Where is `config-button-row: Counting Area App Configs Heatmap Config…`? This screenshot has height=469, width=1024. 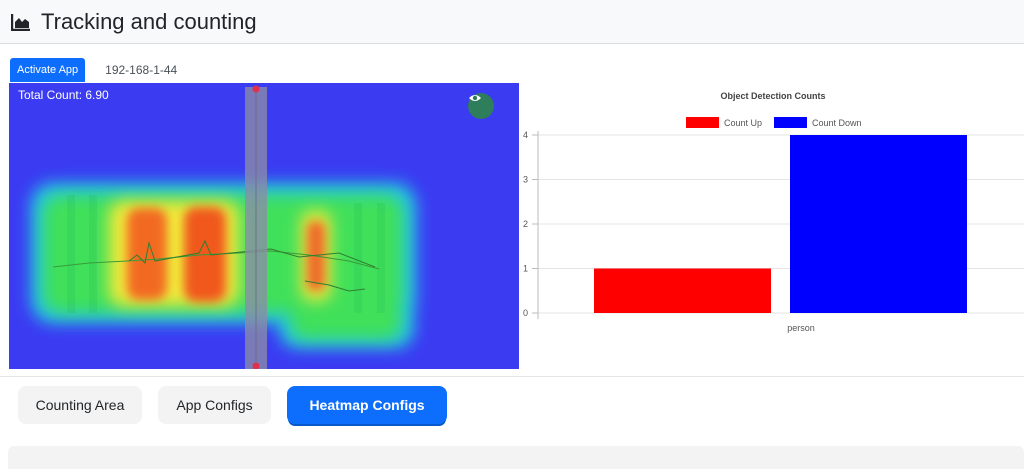
config-button-row: Counting Area App Configs Heatmap Config… is located at coordinates (240, 405).